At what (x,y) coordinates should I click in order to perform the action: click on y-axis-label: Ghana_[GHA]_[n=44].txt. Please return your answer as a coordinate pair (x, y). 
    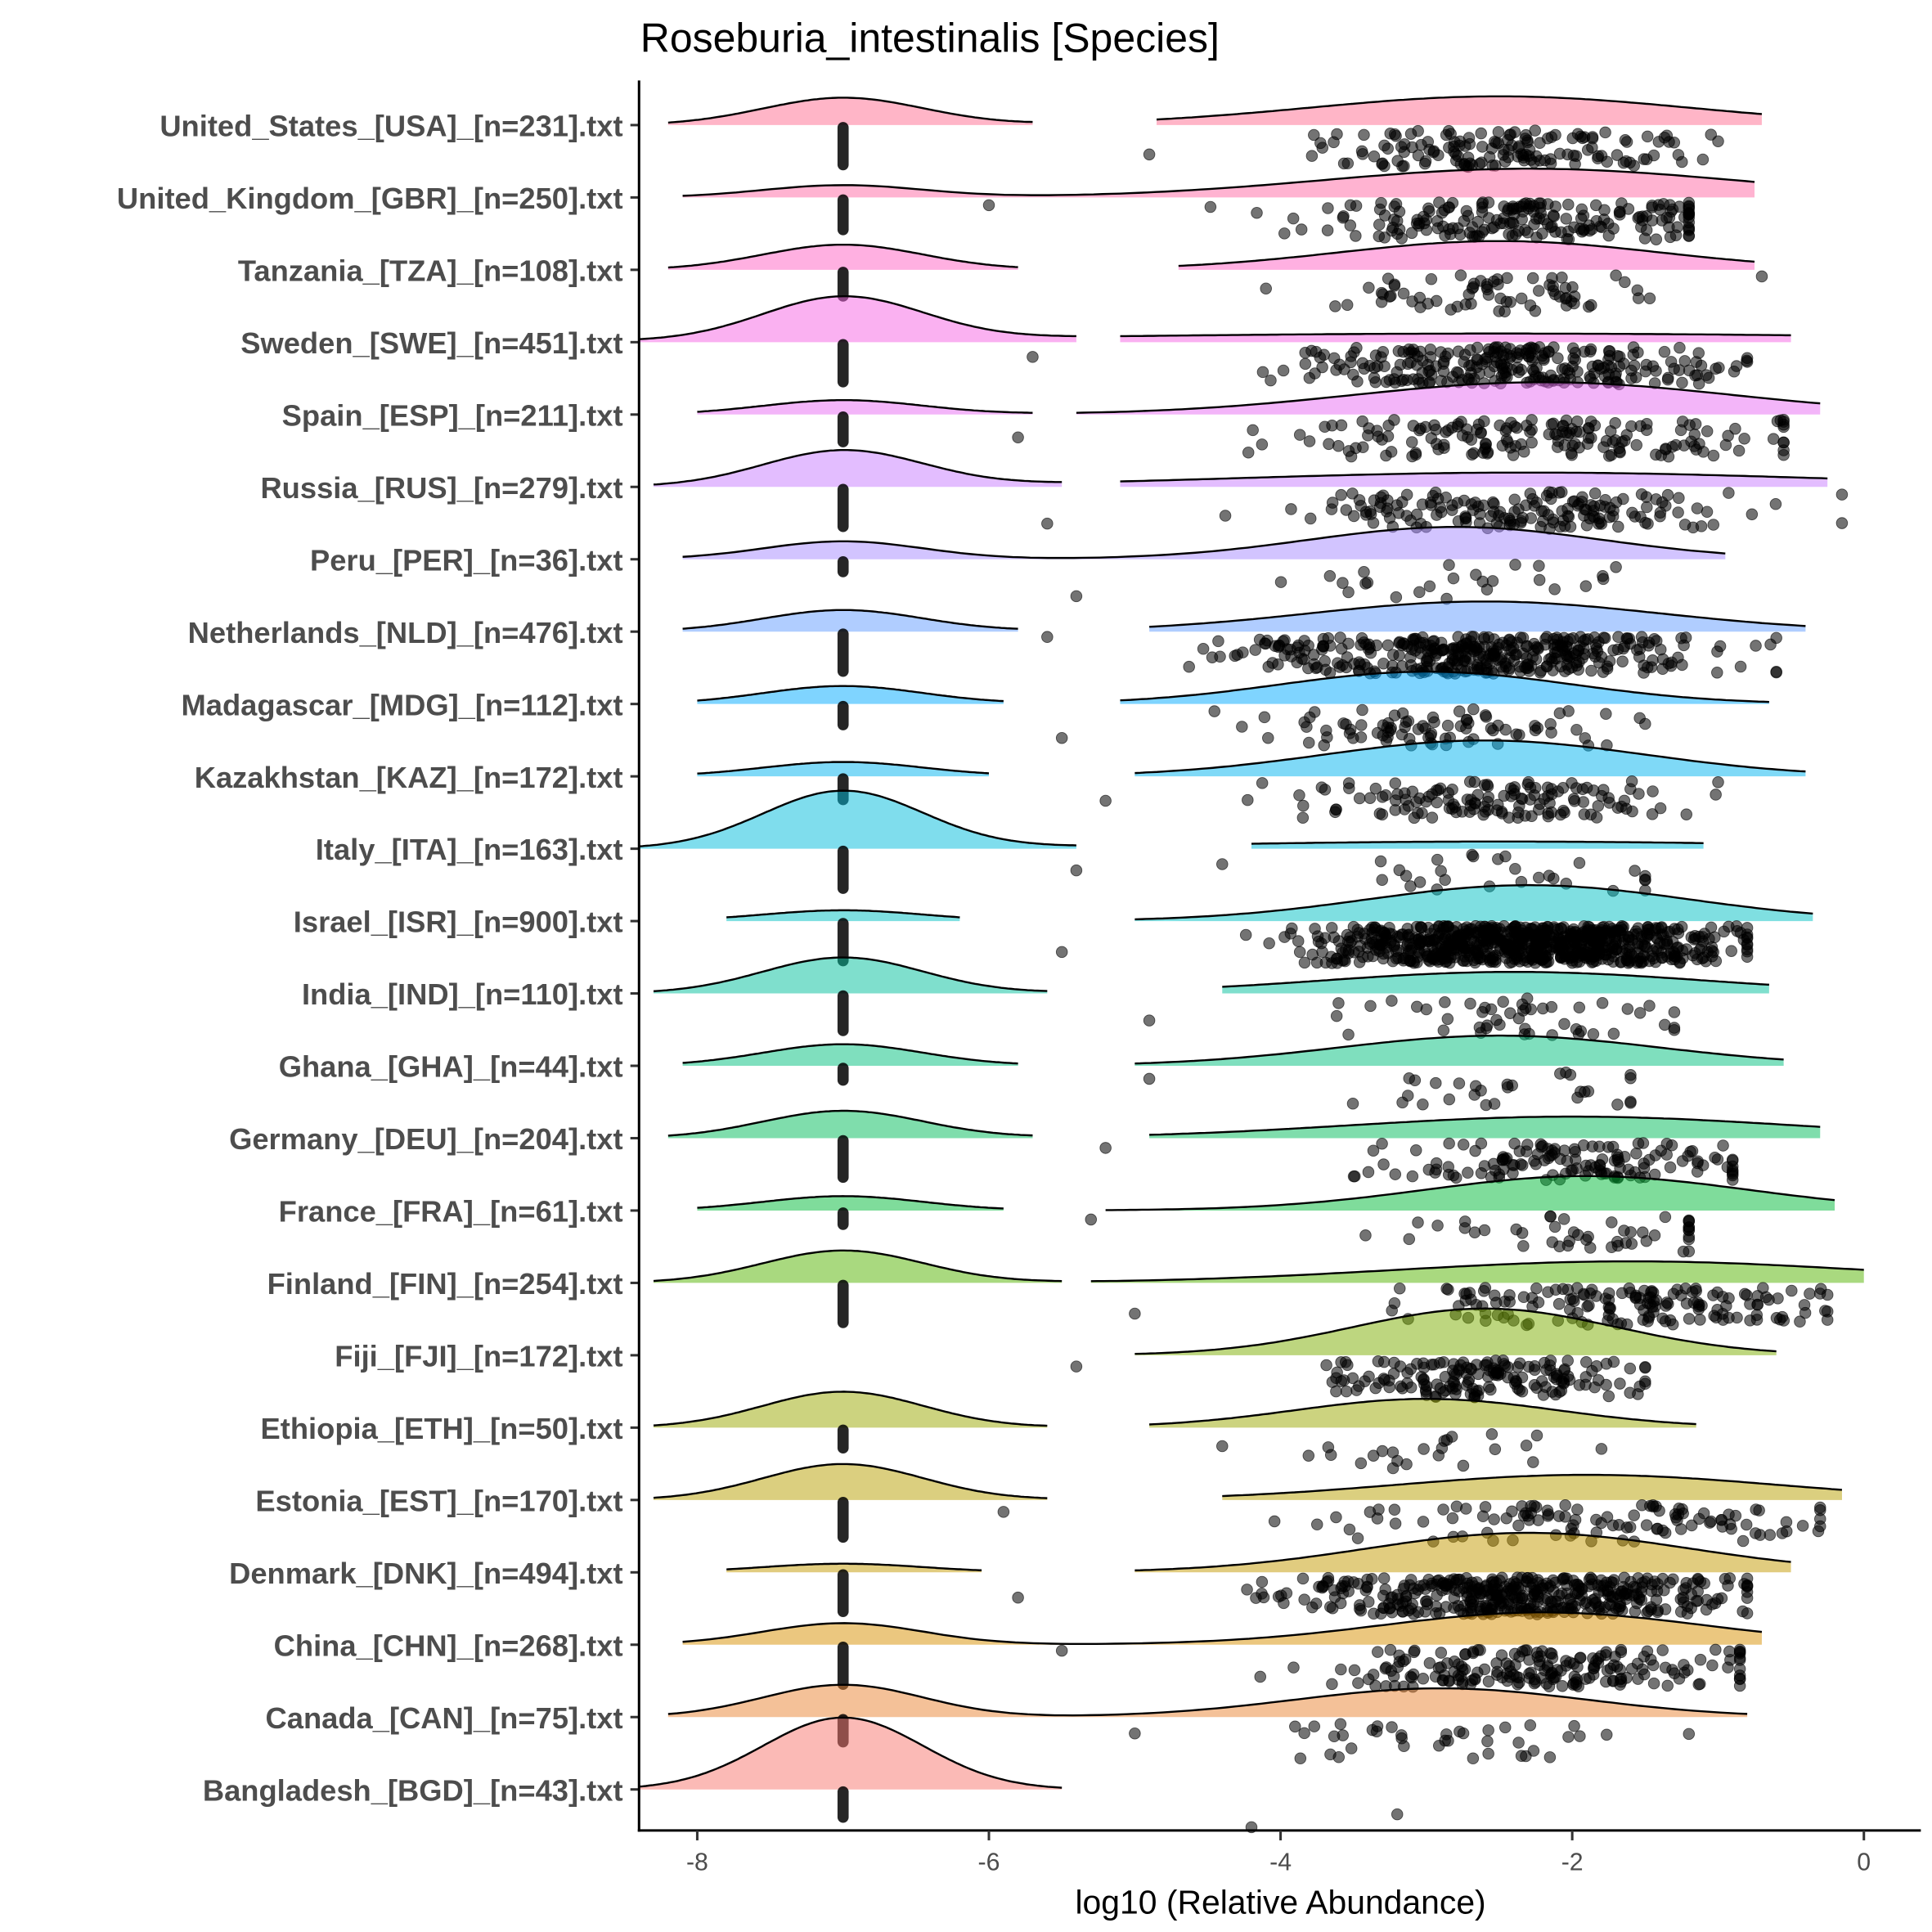
    Looking at the image, I should click on (451, 1067).